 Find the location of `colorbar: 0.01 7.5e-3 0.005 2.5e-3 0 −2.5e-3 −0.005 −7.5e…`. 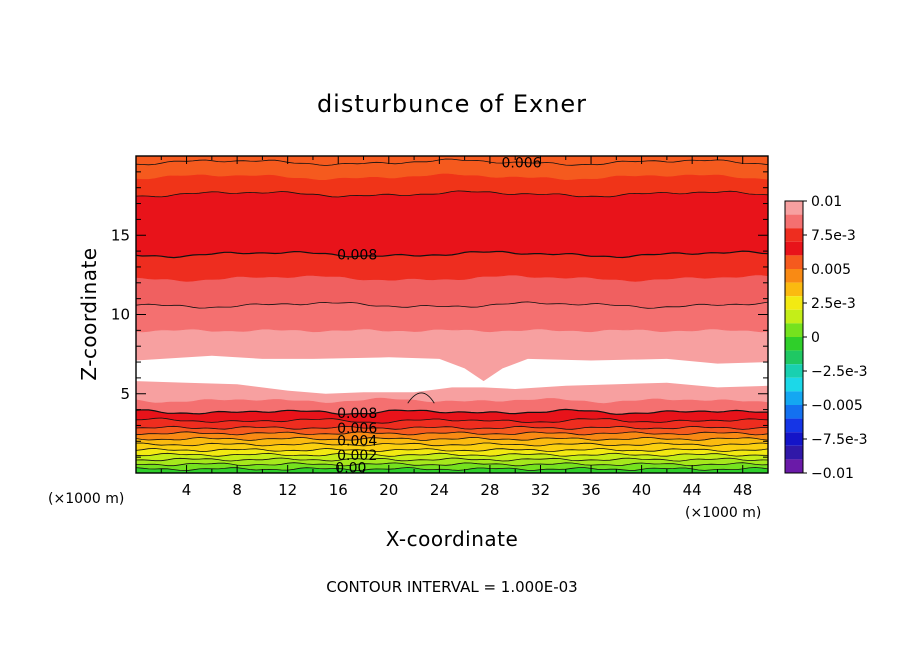

colorbar: 0.01 7.5e-3 0.005 2.5e-3 0 −2.5e-3 −0.005 −7.5e… is located at coordinates (826, 338).